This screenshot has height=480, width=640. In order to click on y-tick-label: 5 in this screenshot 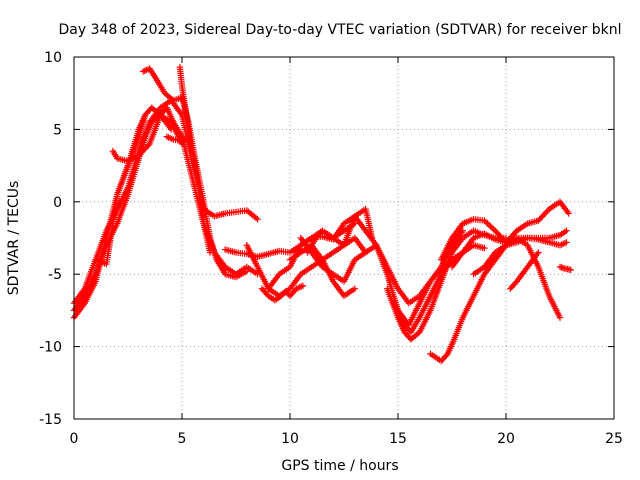, I will do `click(57, 130)`.